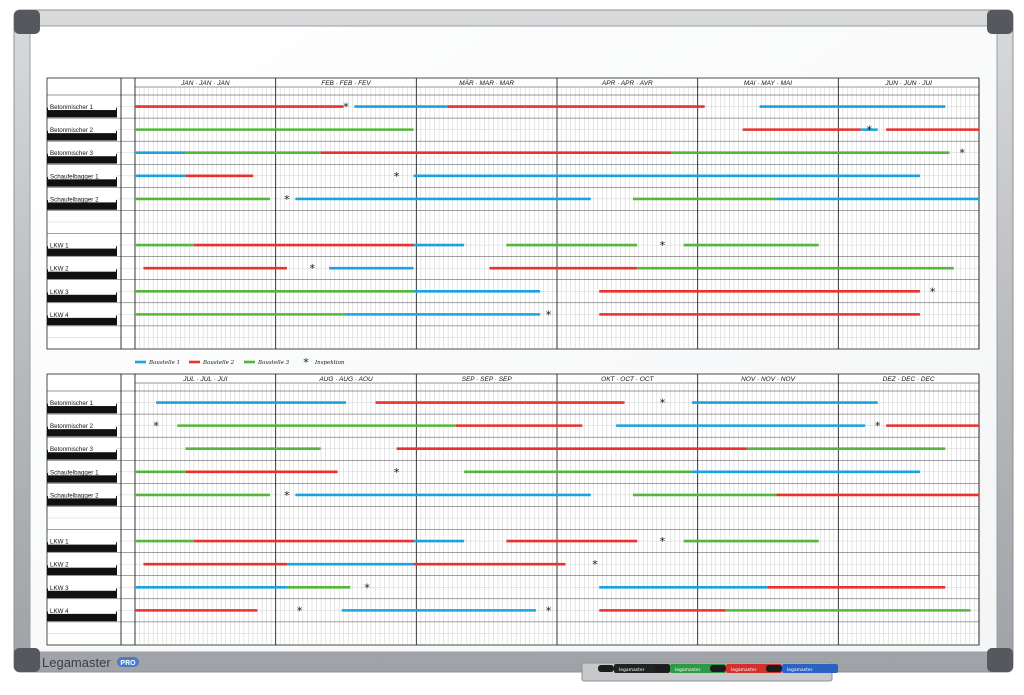  Describe the element at coordinates (908, 83) in the screenshot. I see `month-label: JUN · JUN · JUI` at that location.